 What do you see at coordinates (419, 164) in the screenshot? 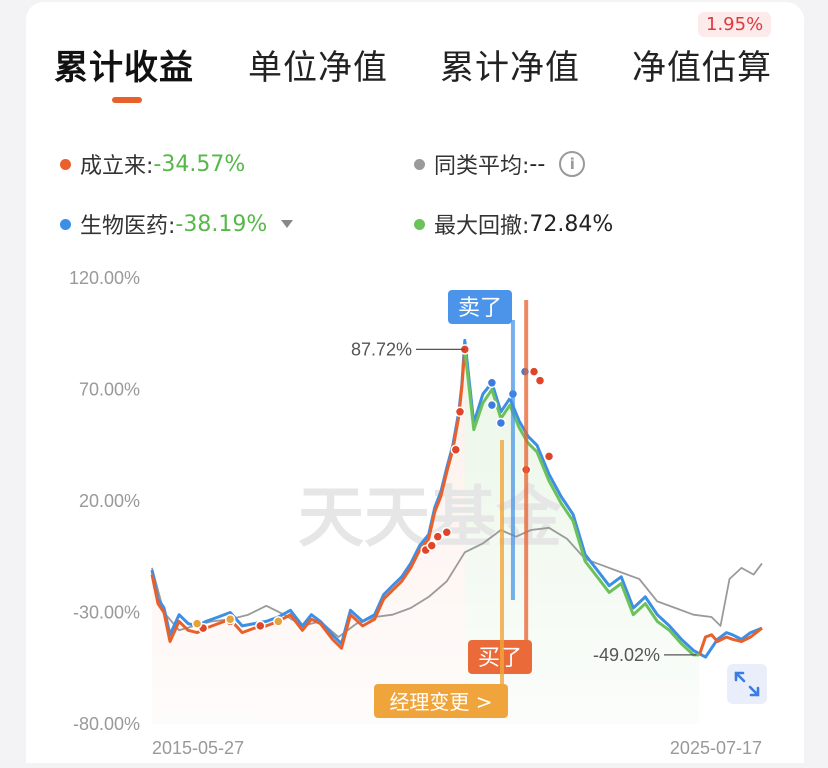
I see `legend-peer-dot` at bounding box center [419, 164].